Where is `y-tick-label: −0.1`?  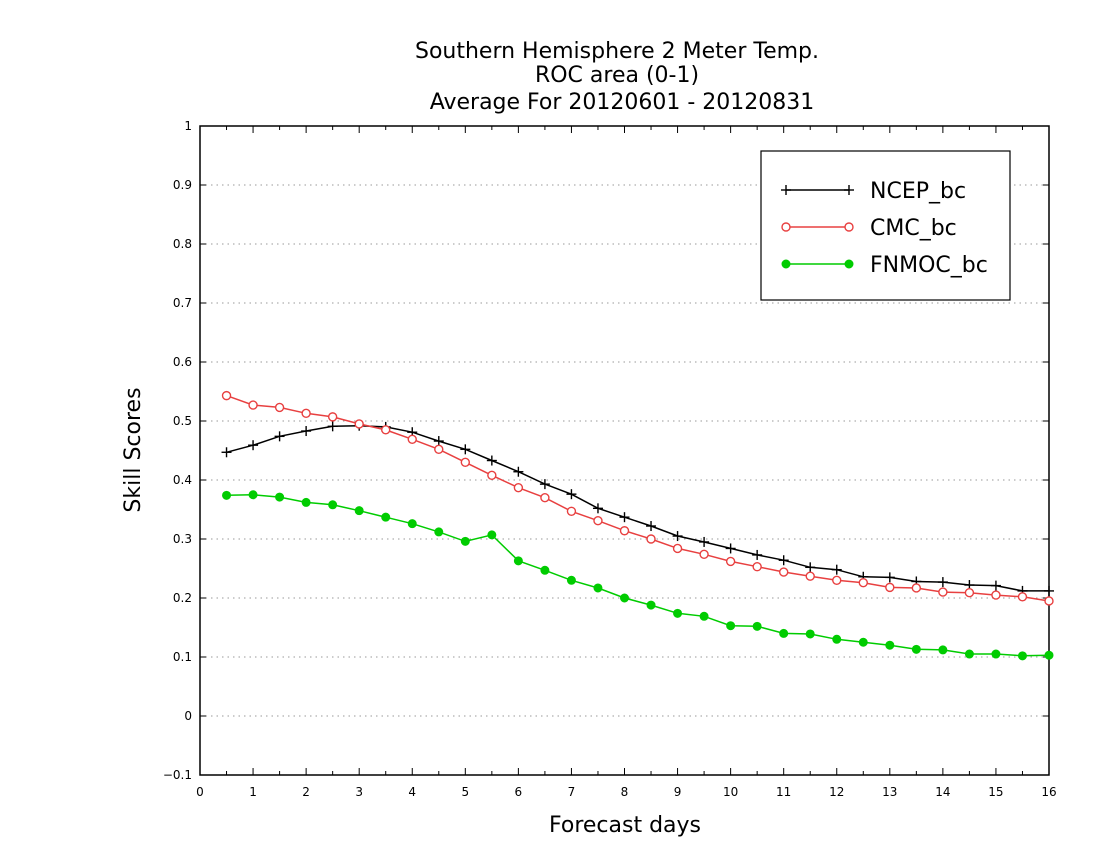
y-tick-label: −0.1 is located at coordinates (177, 775).